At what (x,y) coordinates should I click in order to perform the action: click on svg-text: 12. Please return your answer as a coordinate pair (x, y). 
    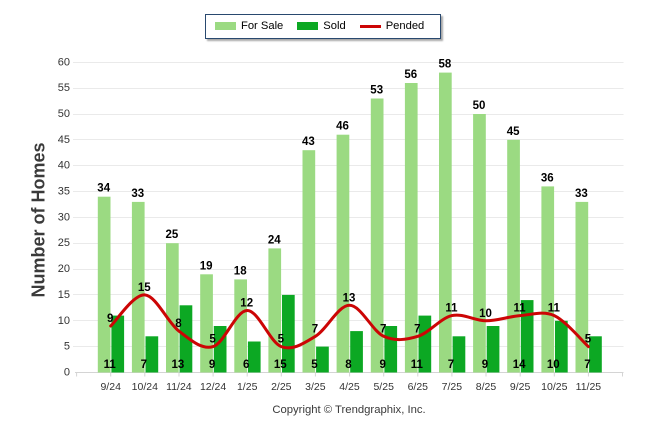
    Looking at the image, I should click on (246, 304).